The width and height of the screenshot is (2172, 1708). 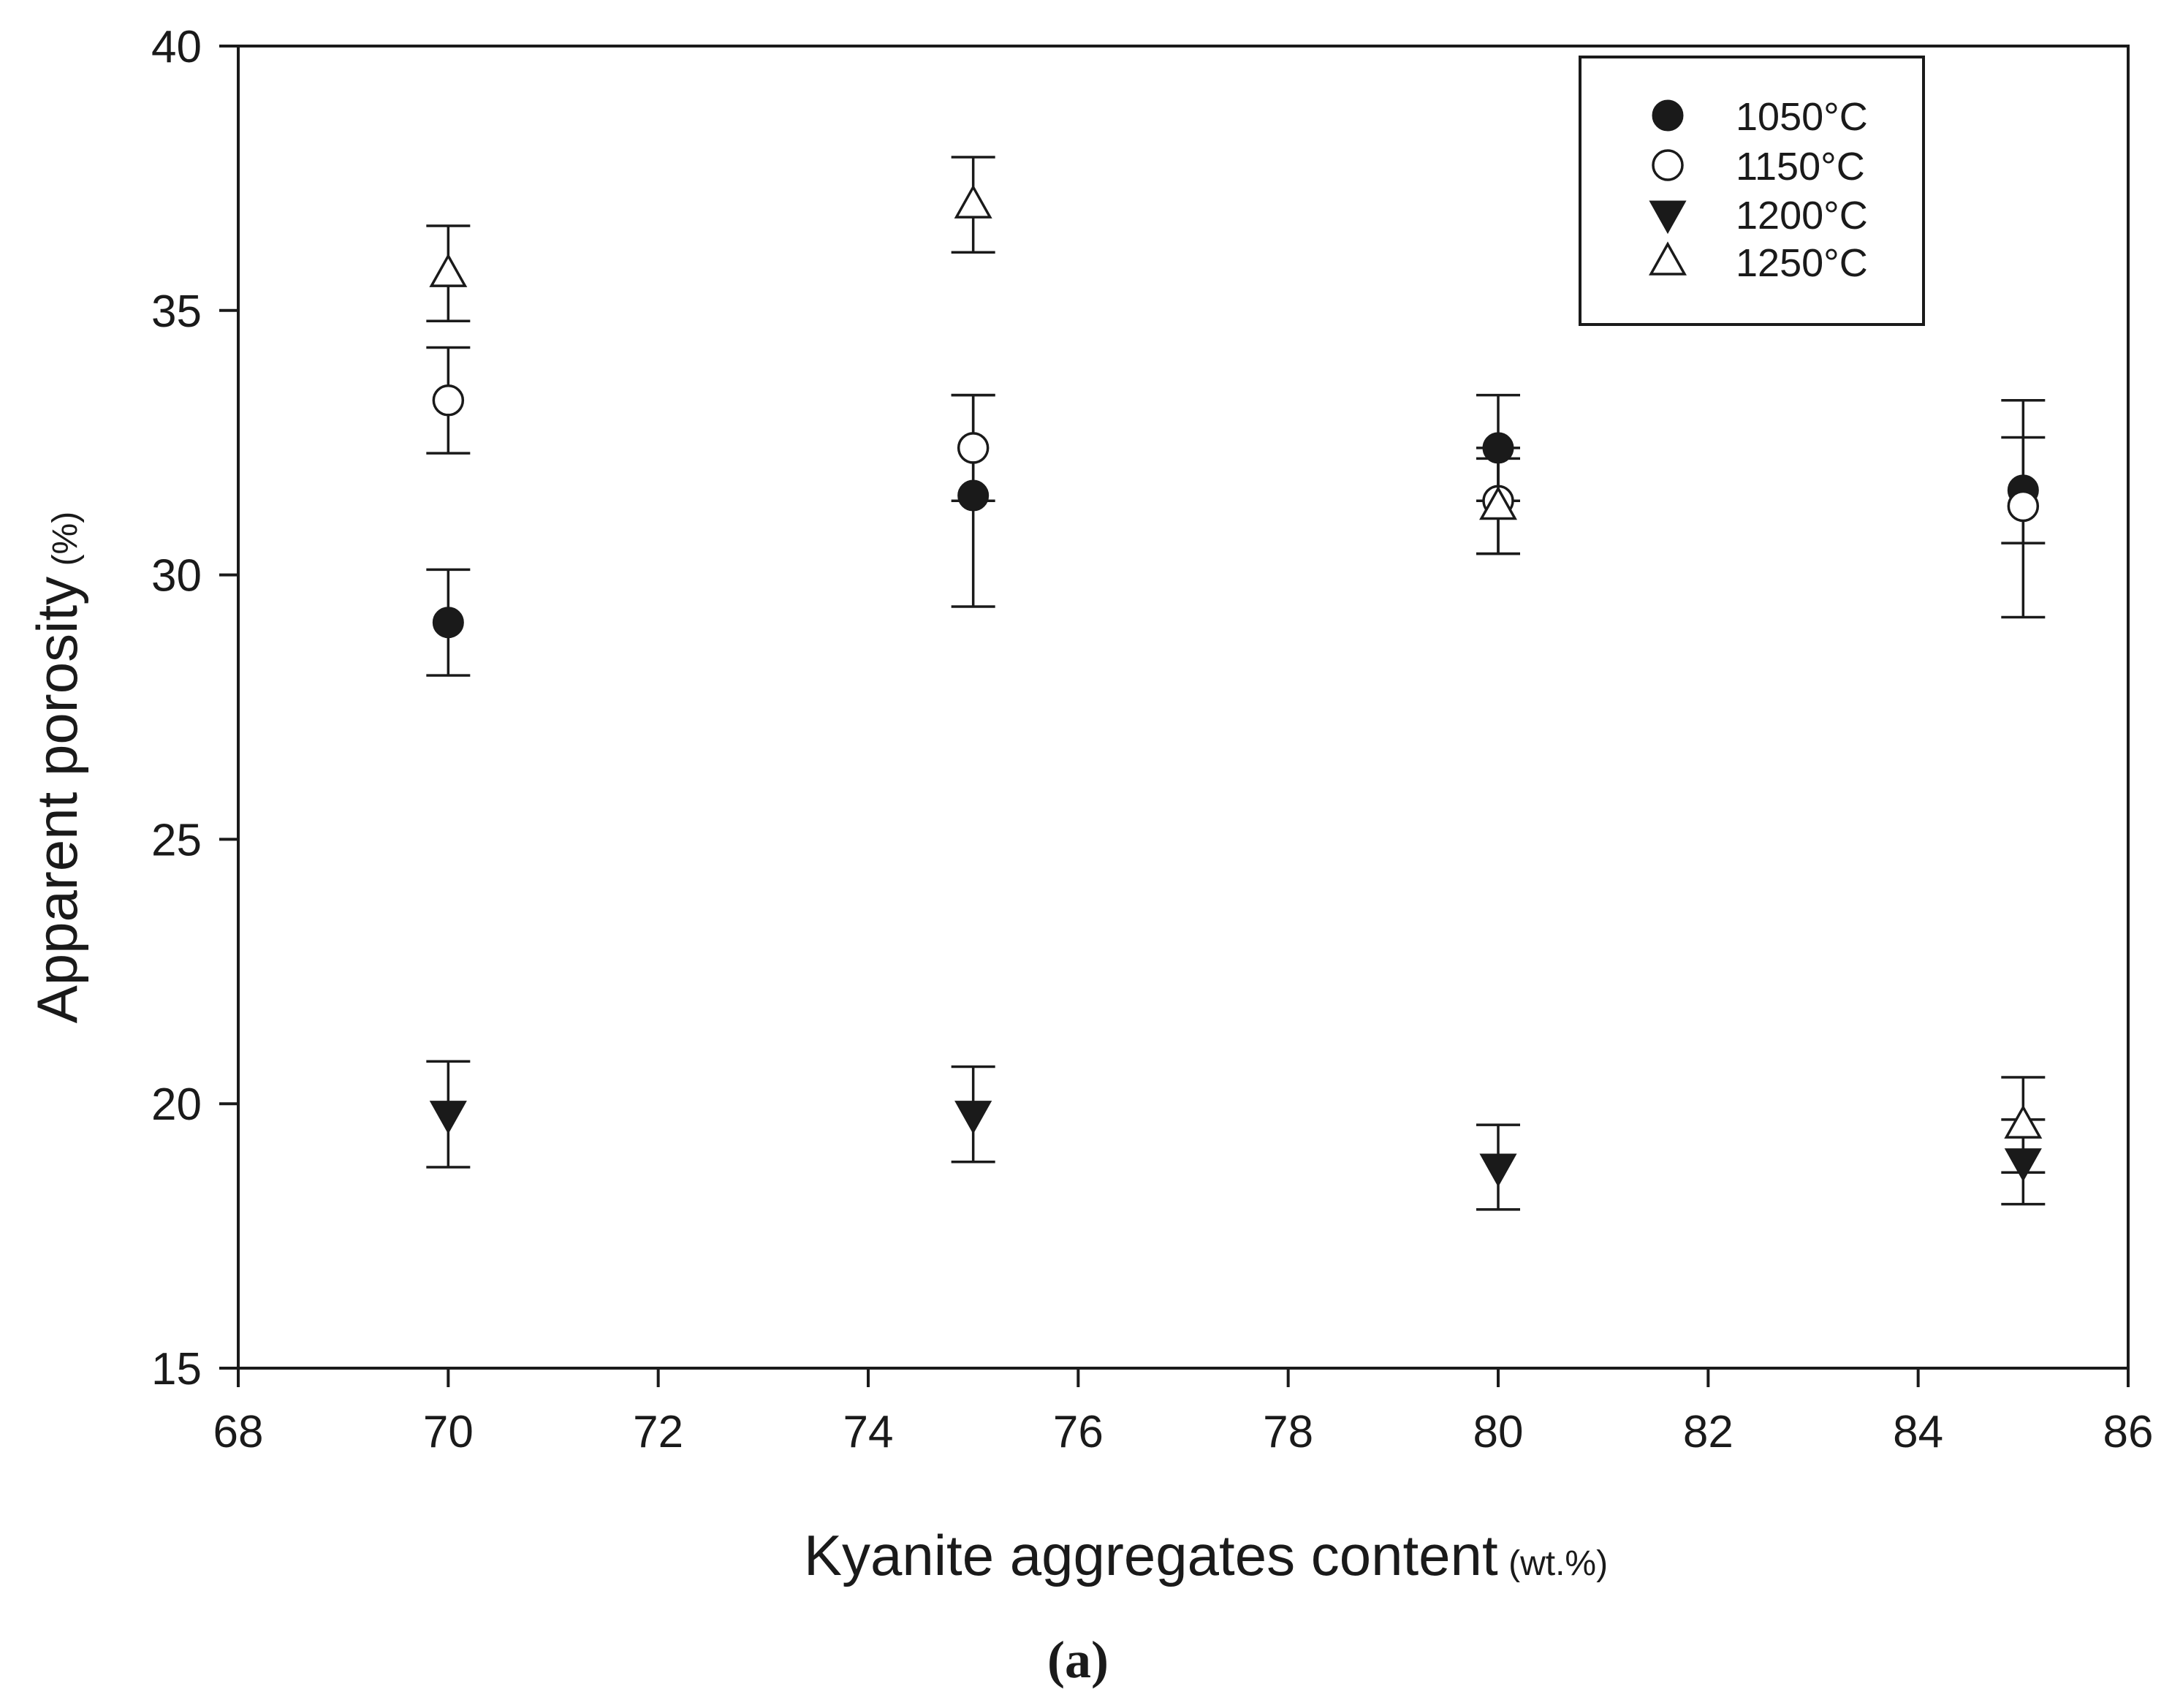 I want to click on y-axis-label-text: Apparent porosity, so click(x=57, y=800).